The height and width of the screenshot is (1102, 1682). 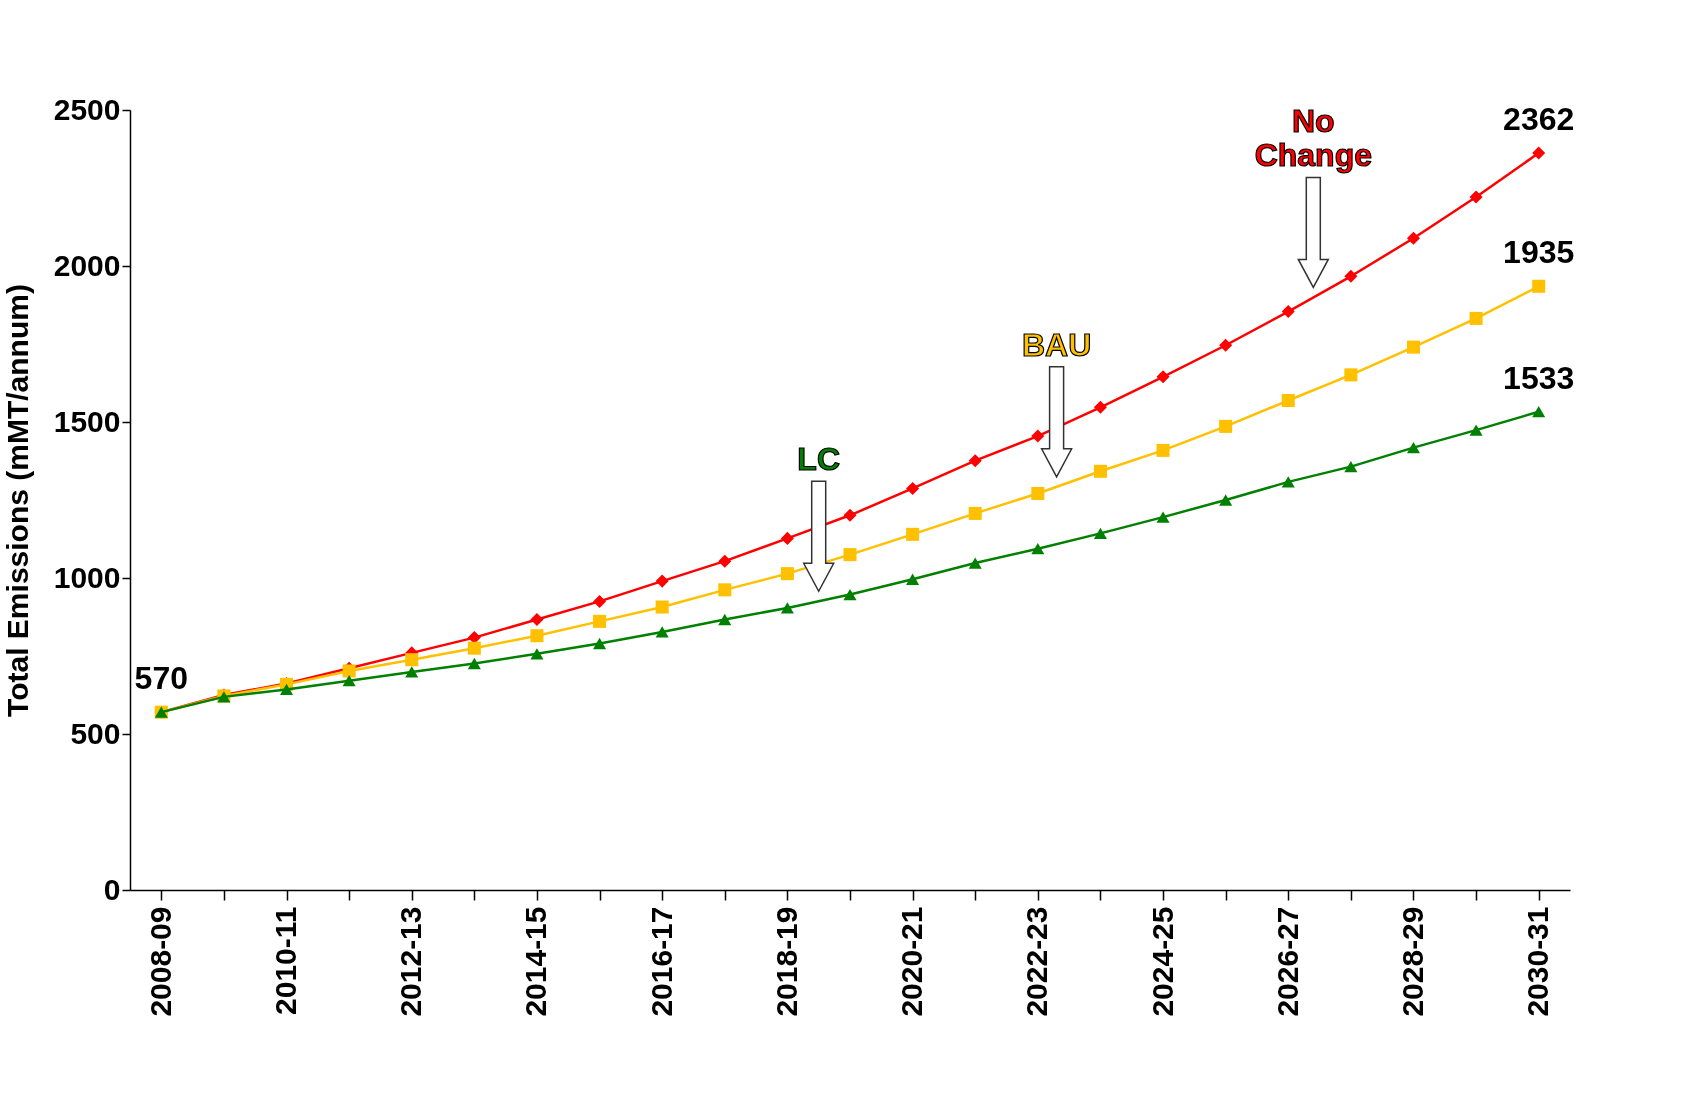 I want to click on y-axis-title: Total Emissions (mMT/annum), so click(x=17, y=500).